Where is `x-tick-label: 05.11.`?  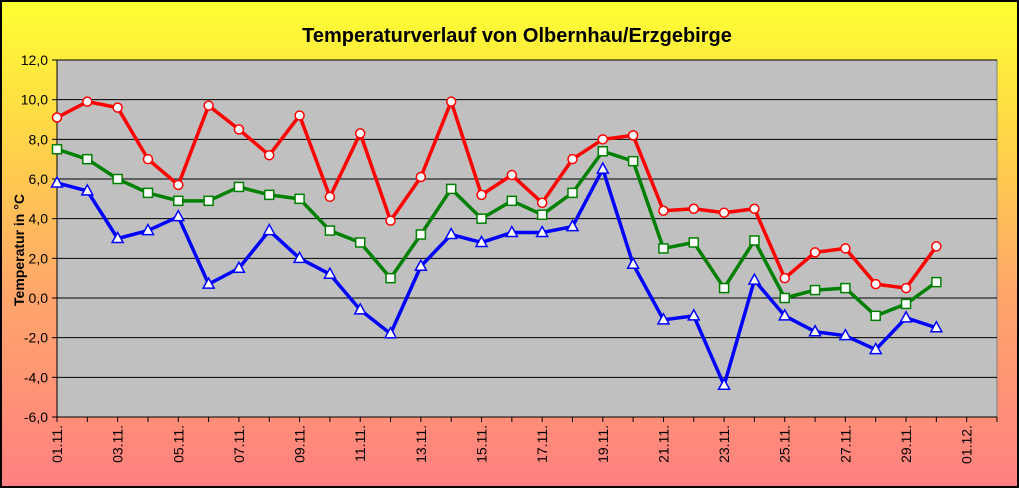 x-tick-label: 05.11. is located at coordinates (178, 444).